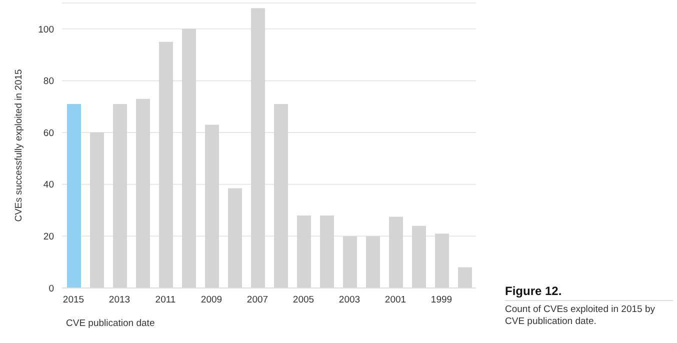 This screenshot has height=343, width=677. Describe the element at coordinates (74, 196) in the screenshot. I see `bar` at that location.